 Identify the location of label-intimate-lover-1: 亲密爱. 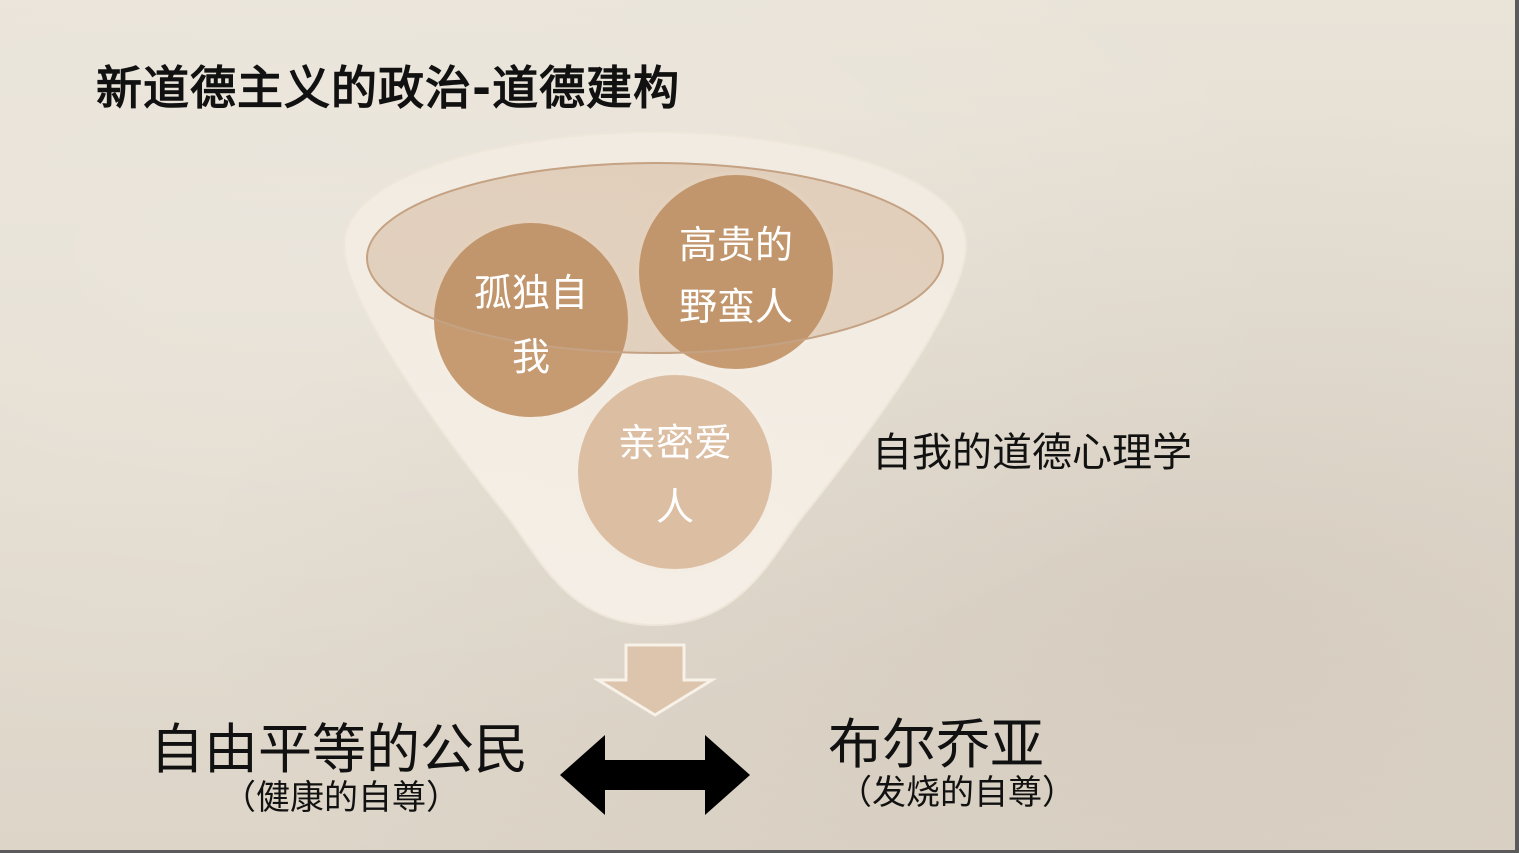
(675, 443).